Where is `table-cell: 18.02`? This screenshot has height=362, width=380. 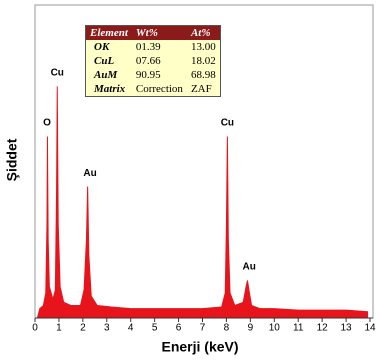
table-cell: 18.02 is located at coordinates (203, 61).